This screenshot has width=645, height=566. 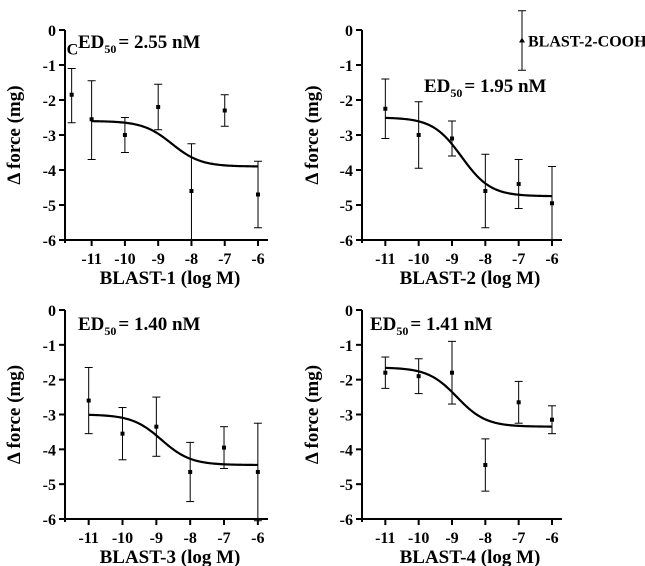 I want to click on x-axis-title: BLAST-4 (log M), so click(x=470, y=556).